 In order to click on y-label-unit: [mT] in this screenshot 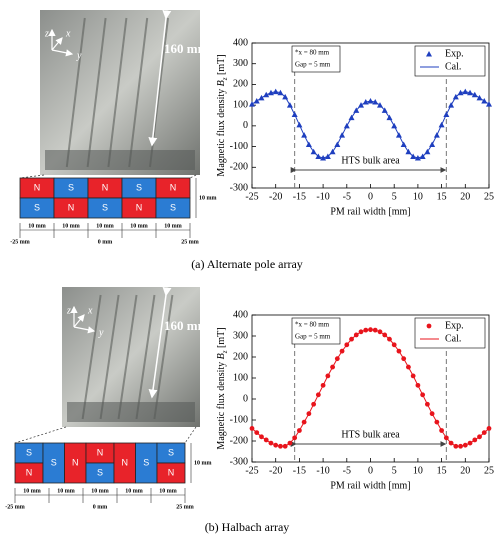, I will do `click(221, 64)`.